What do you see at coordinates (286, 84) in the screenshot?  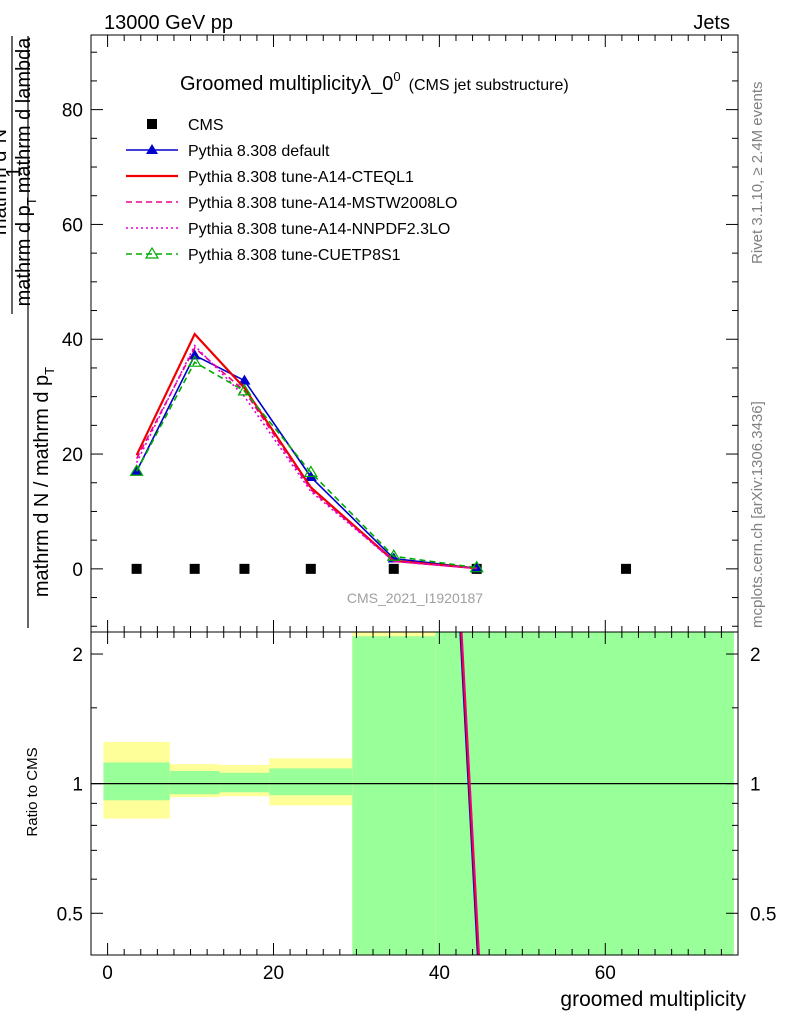 I see `plot-title-main: Groomed multiplicityλ_0` at bounding box center [286, 84].